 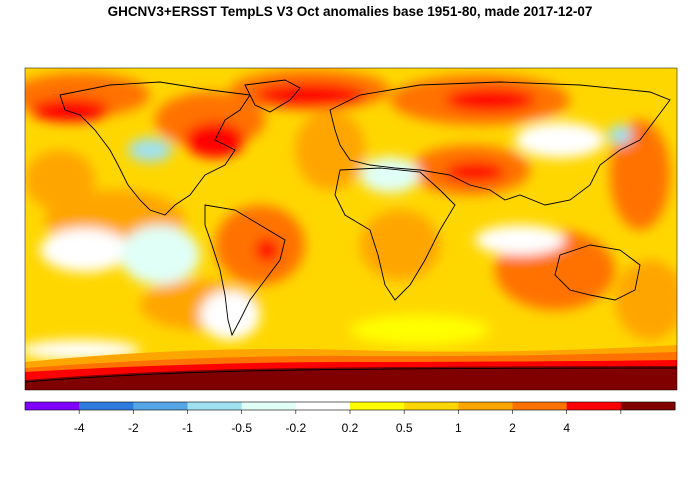 I want to click on europe-asia-coastline, so click(x=500, y=143).